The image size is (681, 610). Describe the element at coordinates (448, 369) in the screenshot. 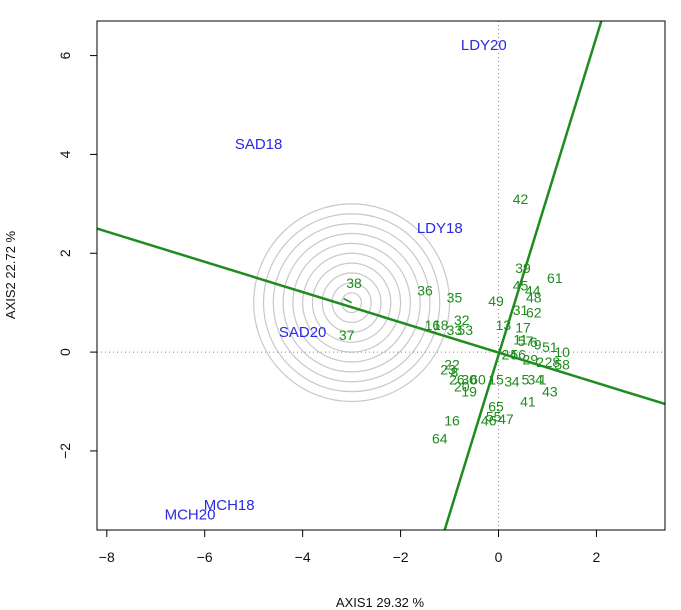

I see `genotype-label: 23` at that location.